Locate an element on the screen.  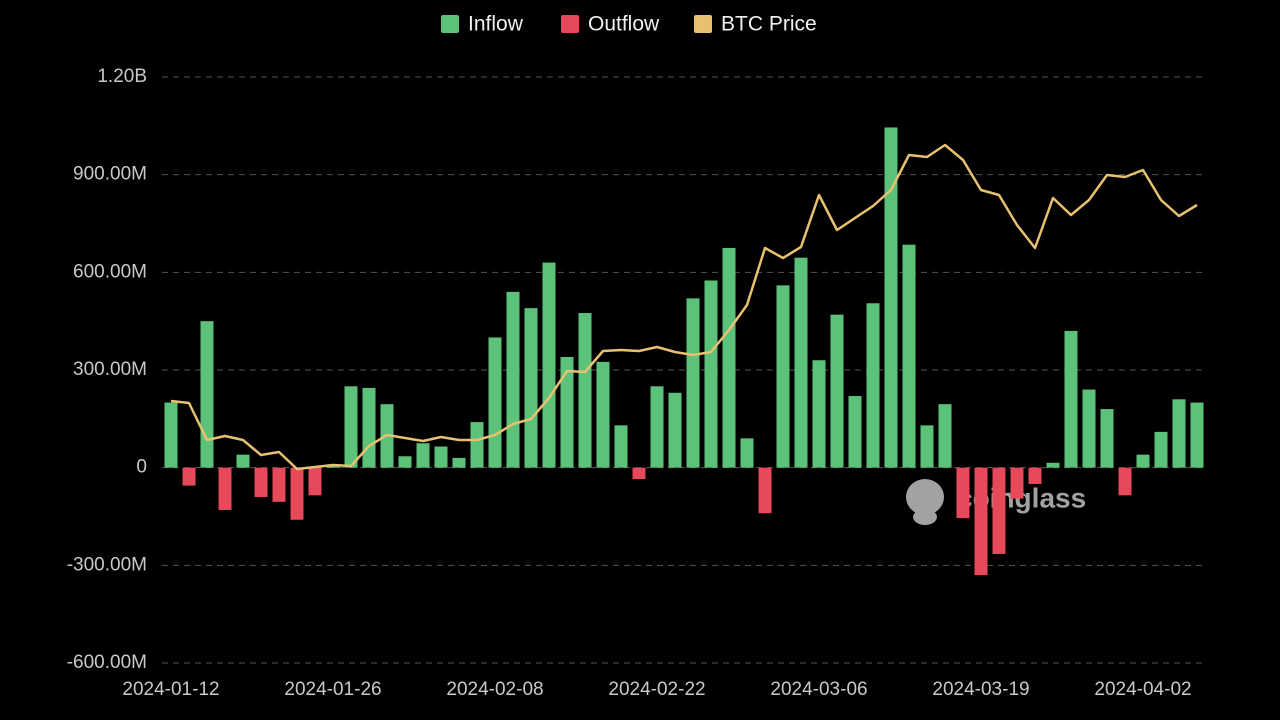
x-tick-label: 2024-03-06 is located at coordinates (818, 689).